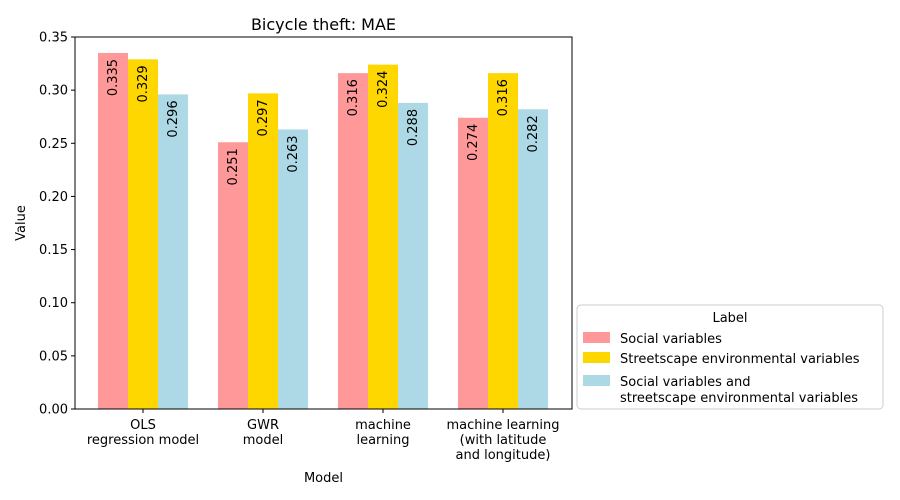  Describe the element at coordinates (53, 303) in the screenshot. I see `y-tick-label: 0.10` at that location.